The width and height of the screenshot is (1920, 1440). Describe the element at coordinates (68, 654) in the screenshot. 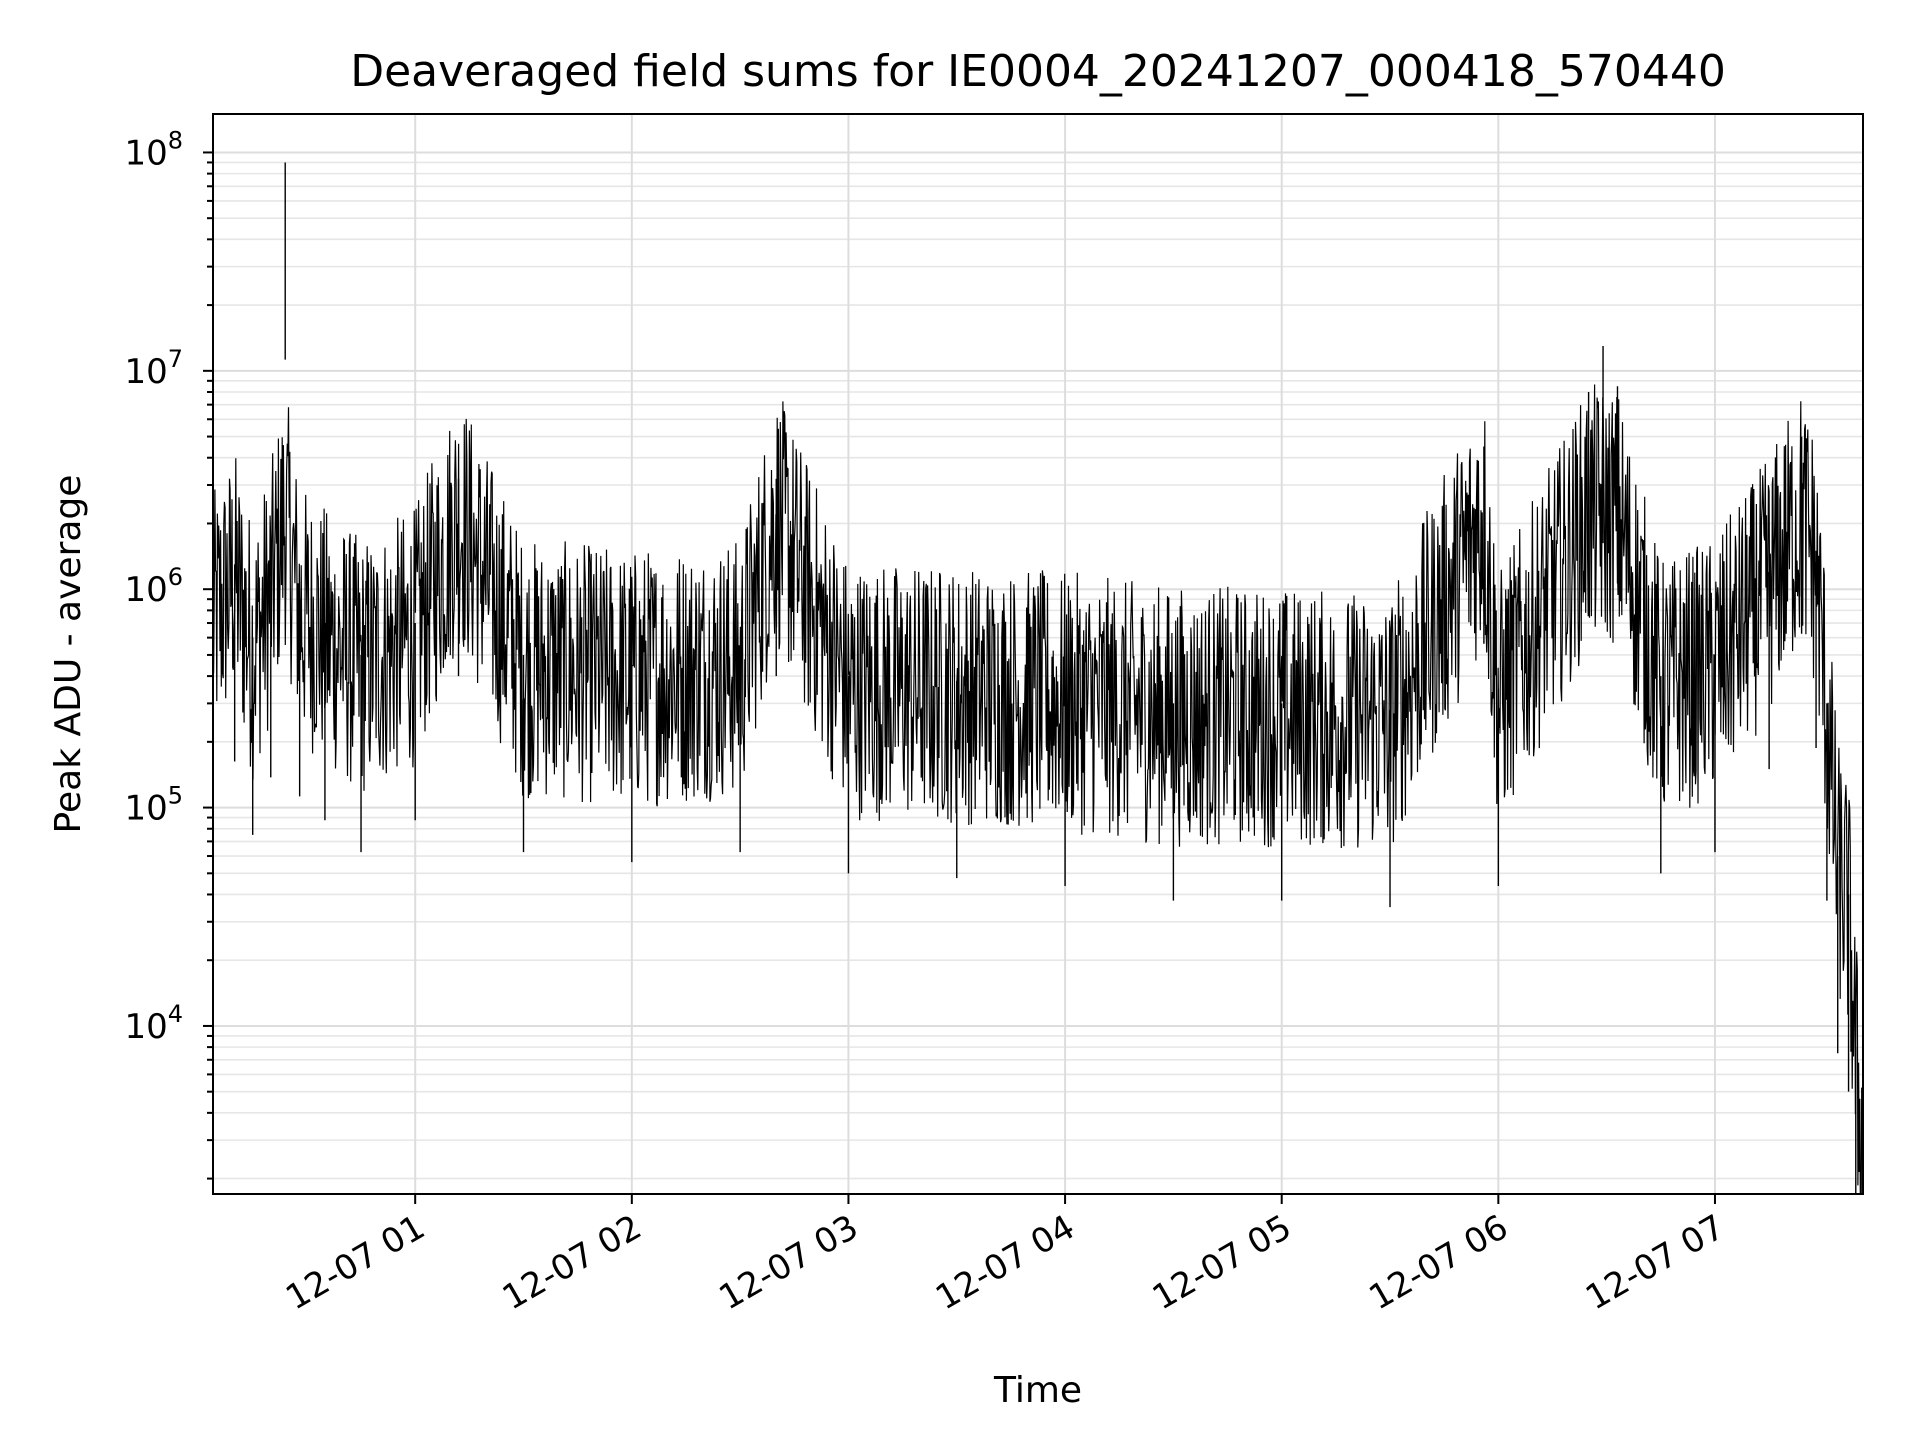

I see `y-axis-label: Peak ADU - average` at that location.